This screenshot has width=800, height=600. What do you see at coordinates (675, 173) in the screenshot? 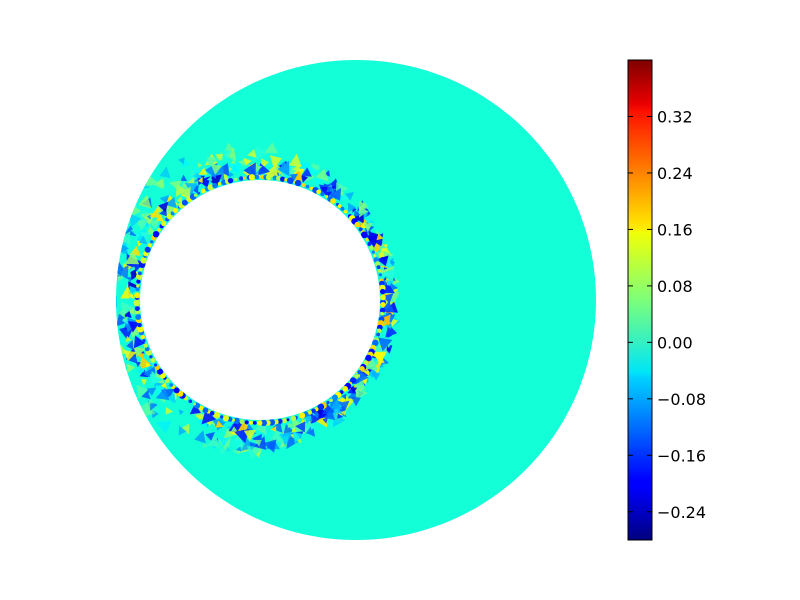
I see `colorbar-tick-label: 0.24` at bounding box center [675, 173].